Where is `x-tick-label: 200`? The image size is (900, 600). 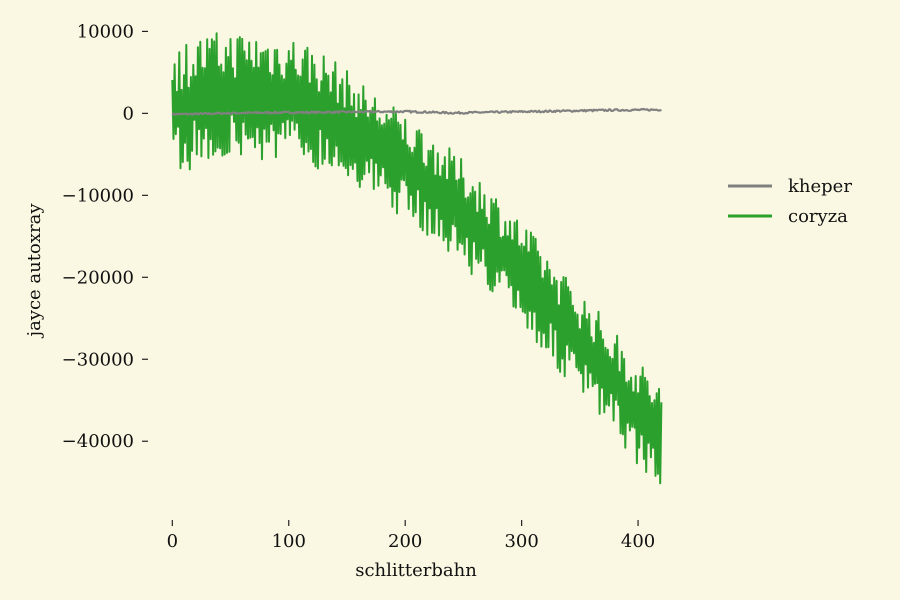 x-tick-label: 200 is located at coordinates (405, 541).